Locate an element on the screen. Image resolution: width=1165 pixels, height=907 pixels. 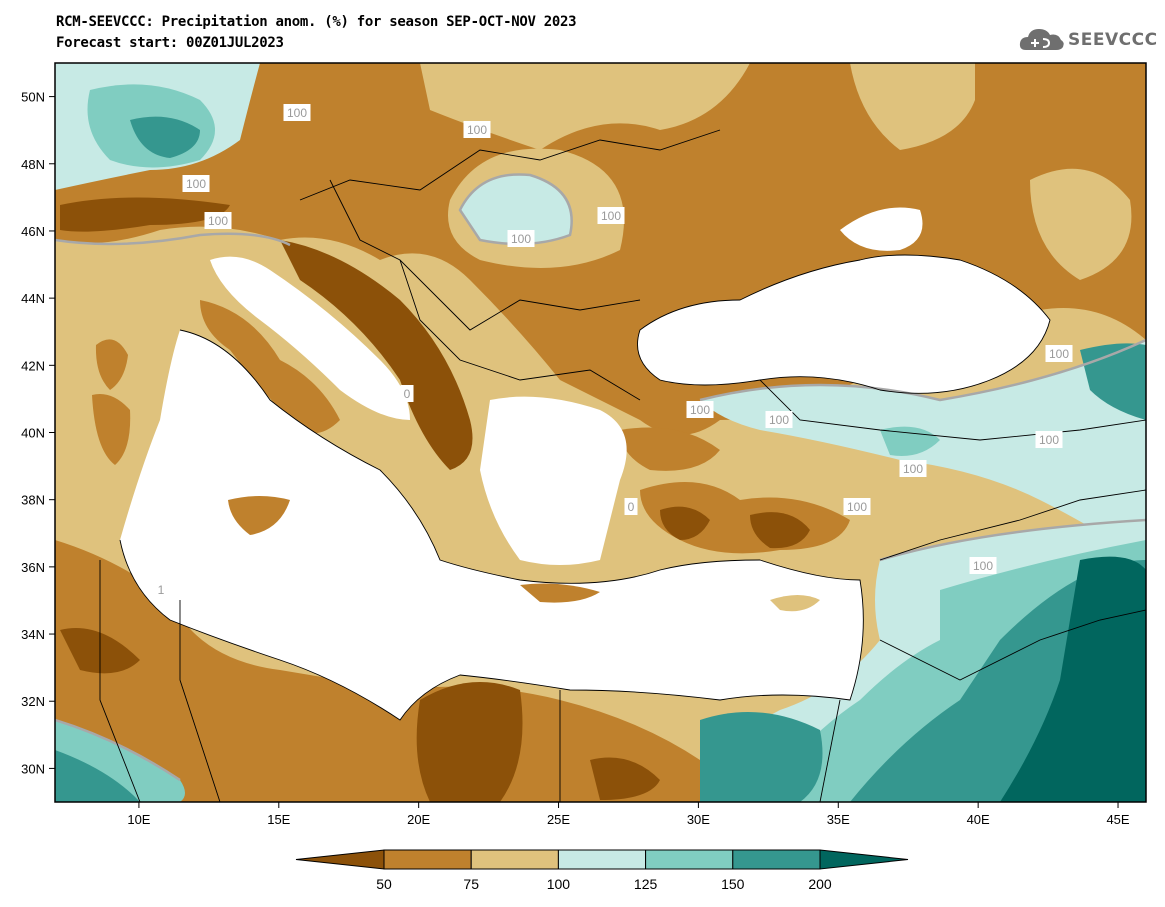
field-very-dry-libya is located at coordinates (469, 742).